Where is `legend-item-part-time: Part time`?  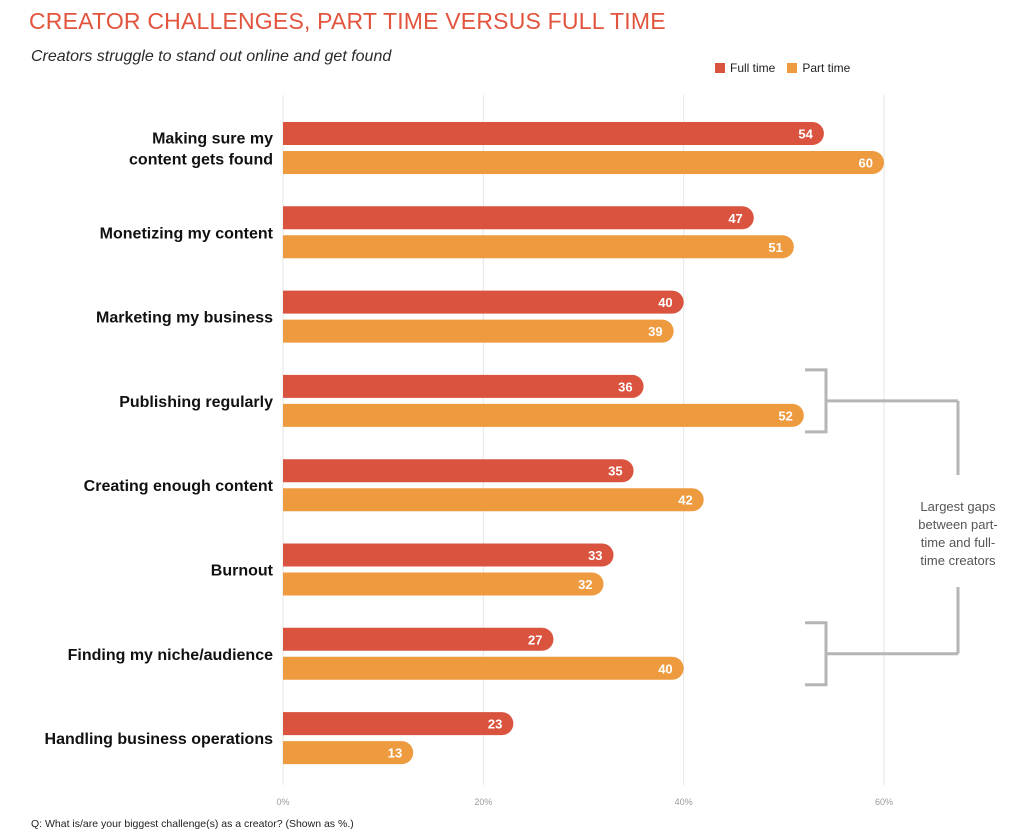 legend-item-part-time: Part time is located at coordinates (818, 68).